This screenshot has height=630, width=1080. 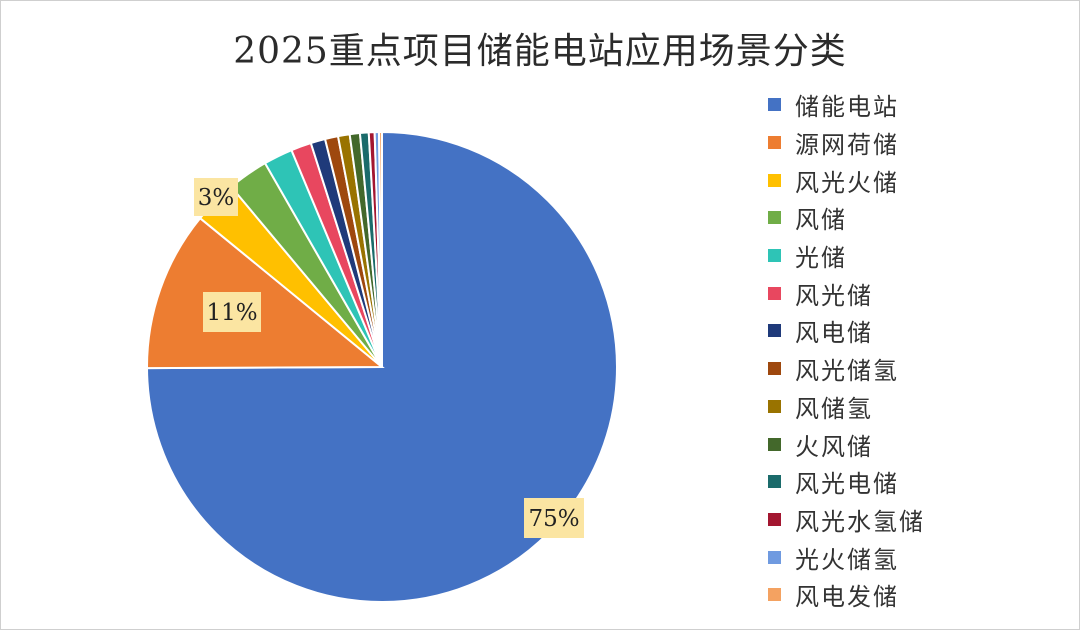 What do you see at coordinates (834, 295) in the screenshot?
I see `legend-label: 风光储` at bounding box center [834, 295].